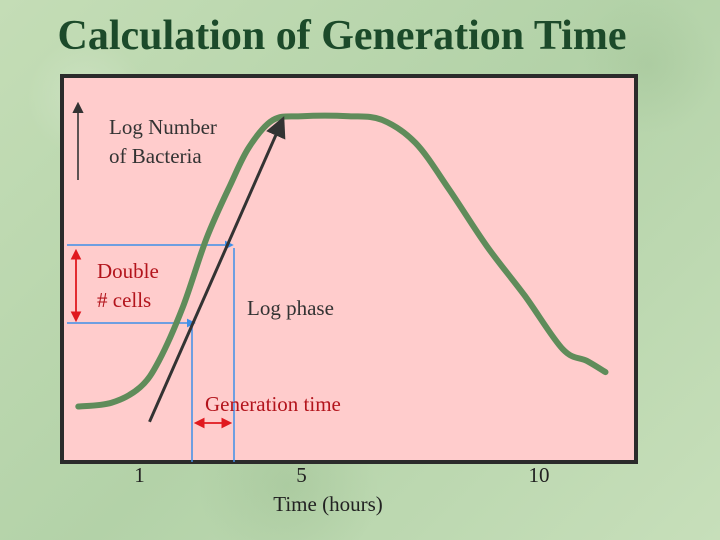 The image size is (720, 540). I want to click on x-tick-label-1: 1, so click(139, 475).